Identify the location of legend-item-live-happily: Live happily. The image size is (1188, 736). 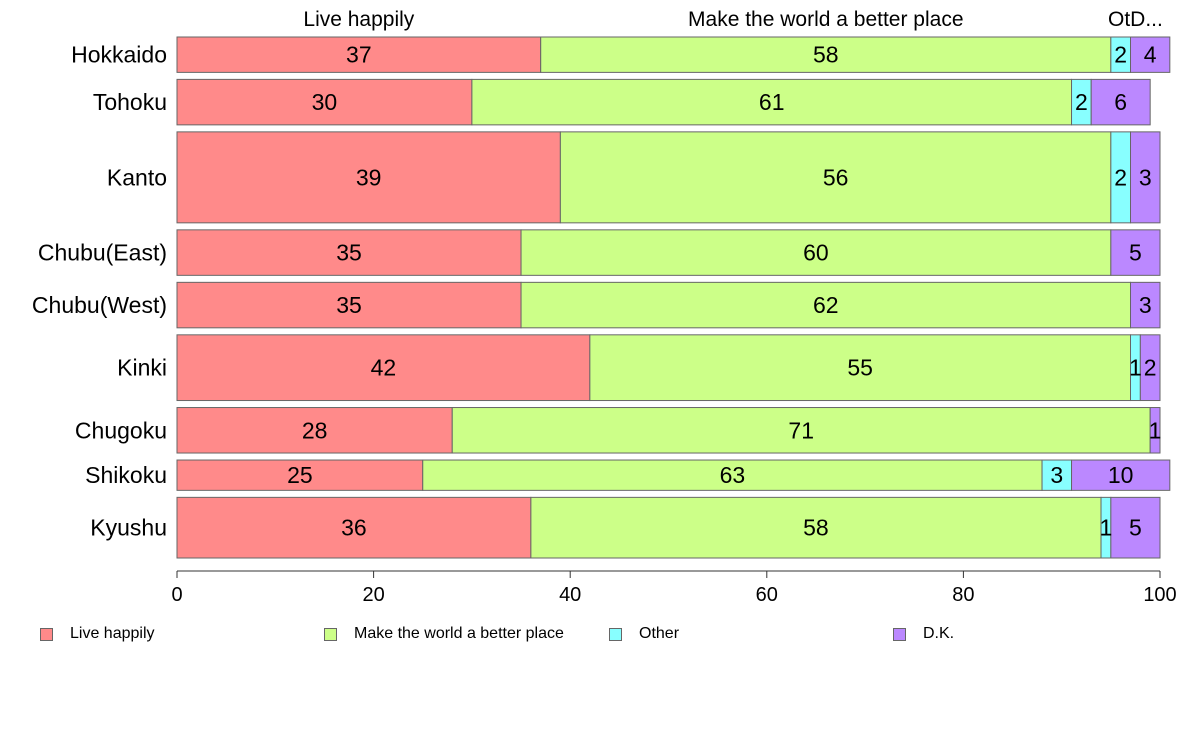
(97, 634).